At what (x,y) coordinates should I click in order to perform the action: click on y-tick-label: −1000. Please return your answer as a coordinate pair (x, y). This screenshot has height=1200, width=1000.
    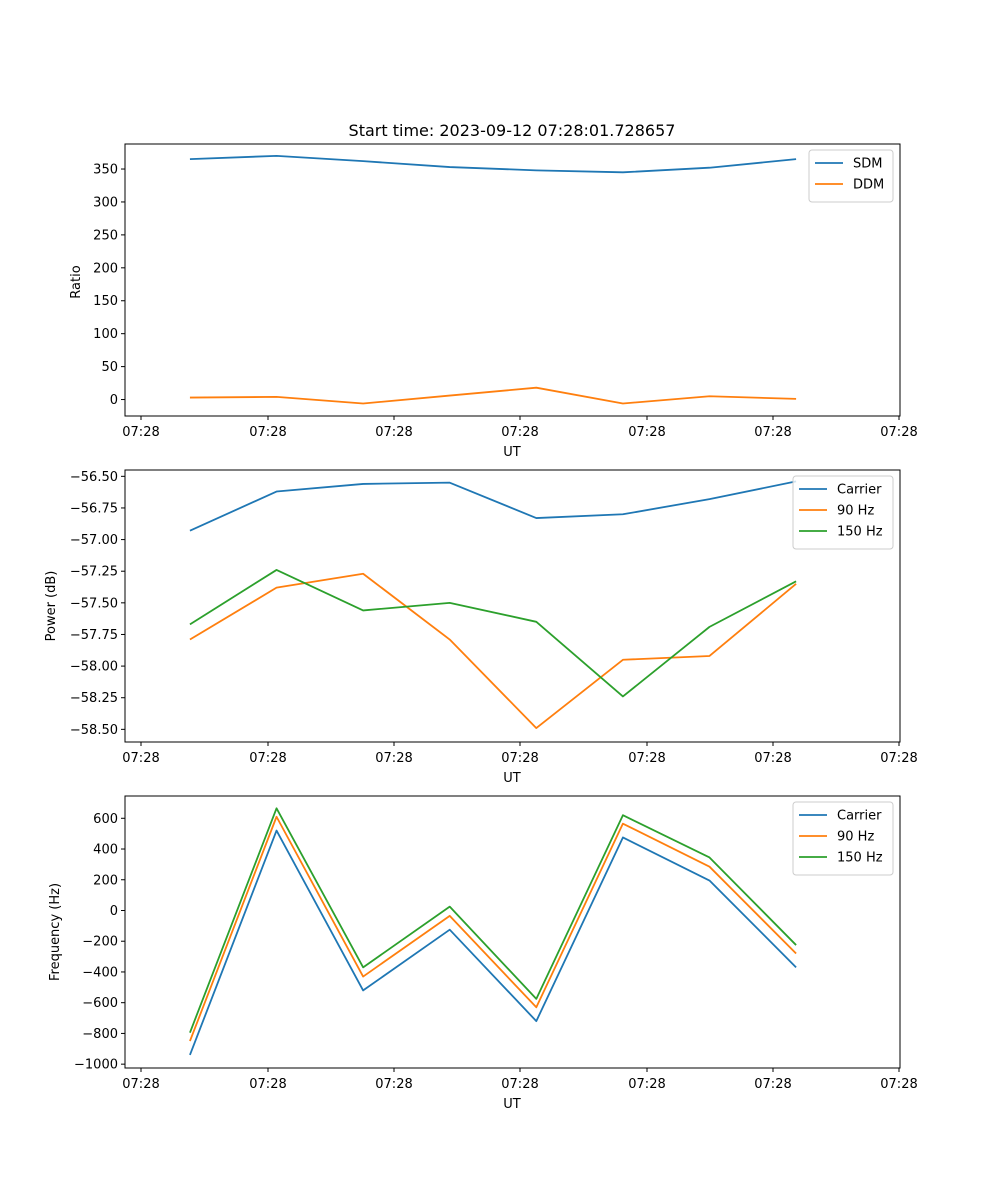
    Looking at the image, I should click on (96, 1065).